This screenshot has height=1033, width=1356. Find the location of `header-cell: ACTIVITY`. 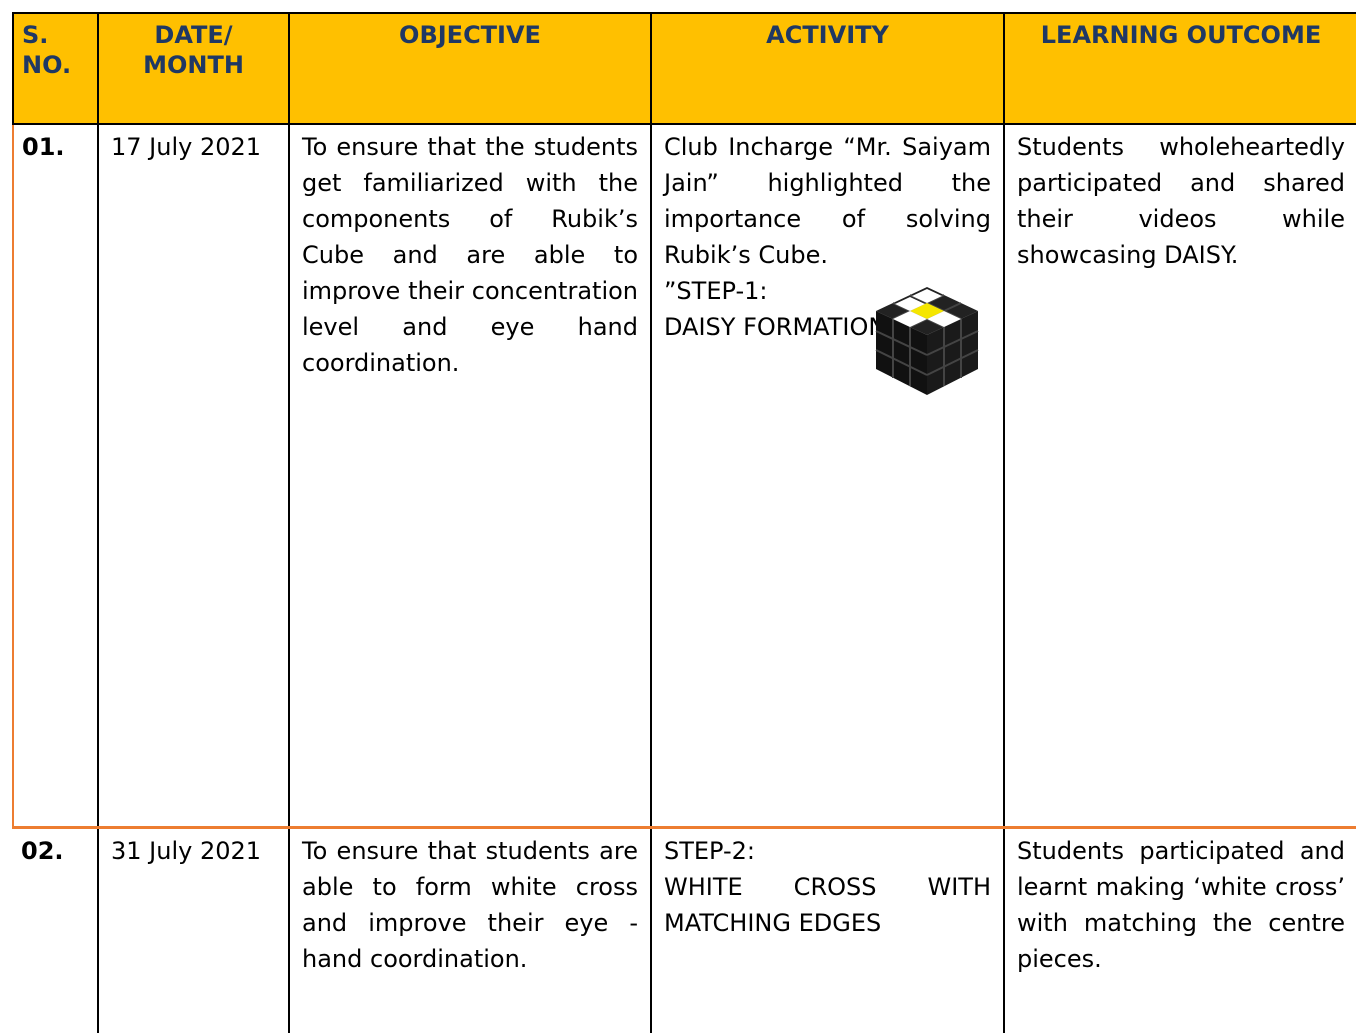

header-cell: ACTIVITY is located at coordinates (827, 68).